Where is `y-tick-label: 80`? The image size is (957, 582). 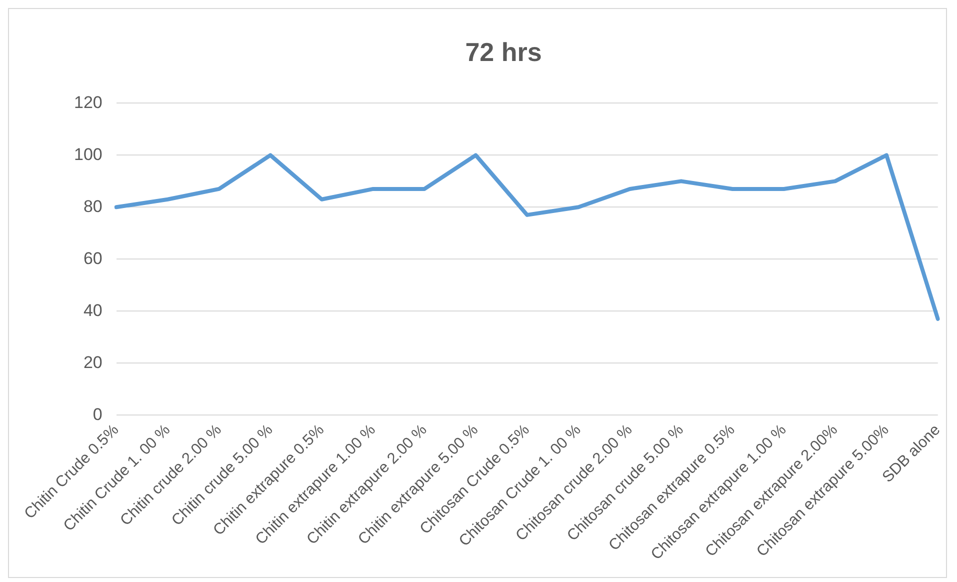
y-tick-label: 80 is located at coordinates (92, 206).